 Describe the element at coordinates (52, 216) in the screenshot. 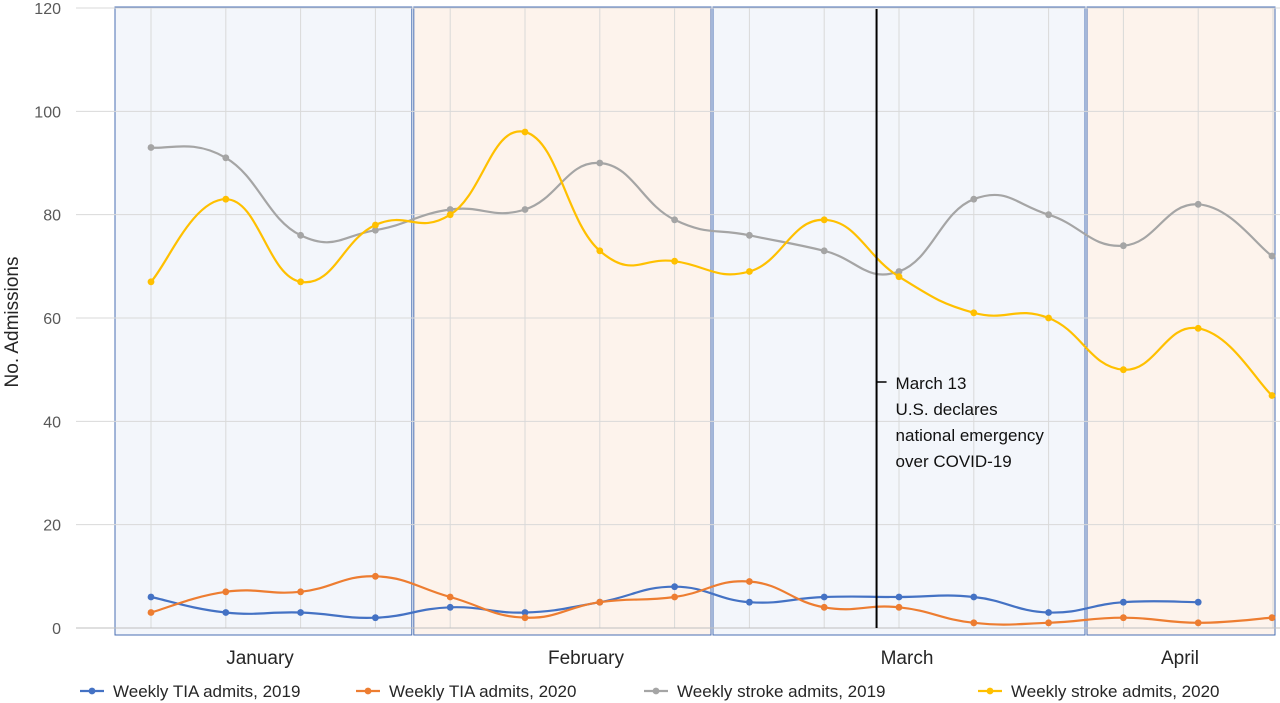

I see `y-tick-label: 80` at that location.